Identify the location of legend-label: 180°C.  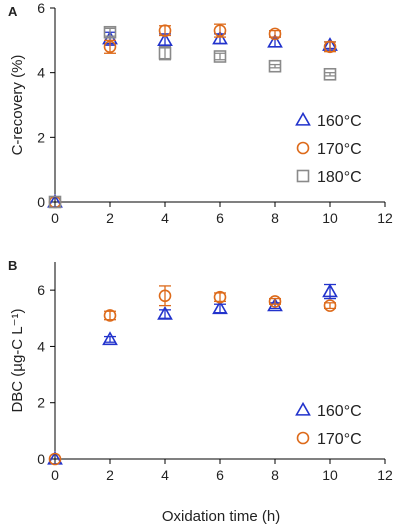
(339, 177).